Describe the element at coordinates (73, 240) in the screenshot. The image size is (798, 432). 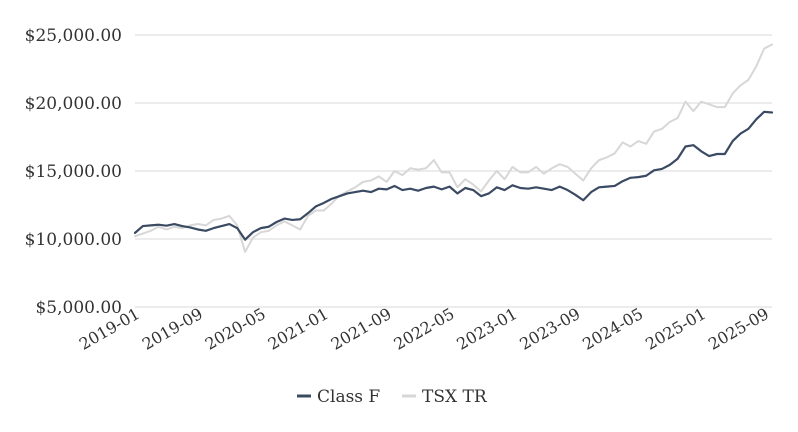
I see `y-tick-label: $10,000.00` at that location.